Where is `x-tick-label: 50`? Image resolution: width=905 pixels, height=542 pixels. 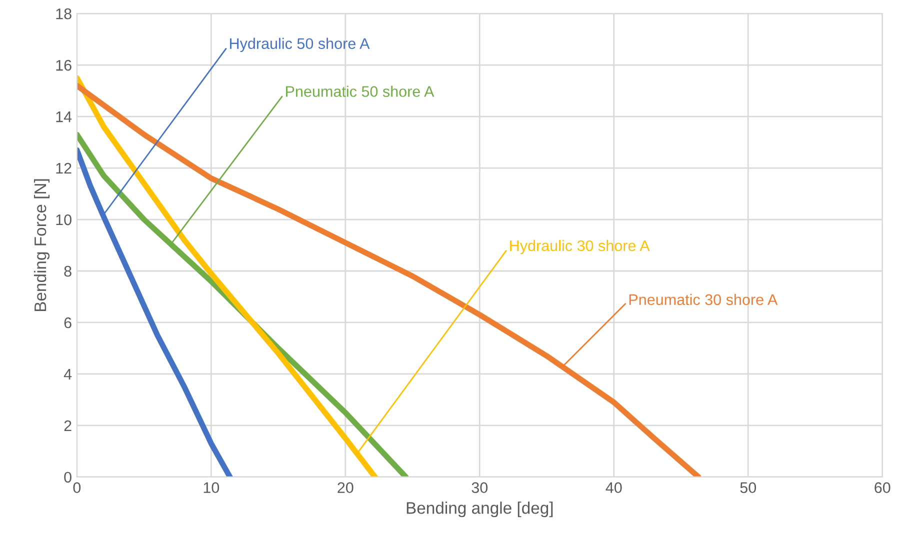
x-tick-label: 50 is located at coordinates (748, 488).